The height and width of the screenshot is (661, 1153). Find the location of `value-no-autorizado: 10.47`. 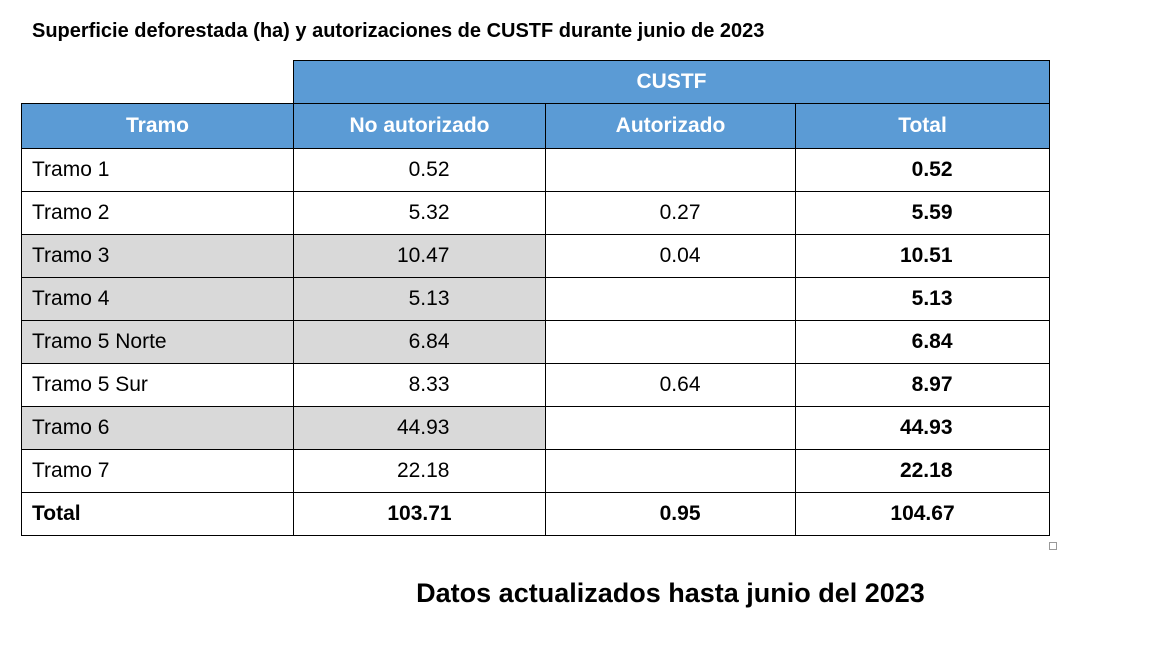

value-no-autorizado: 10.47 is located at coordinates (423, 255).